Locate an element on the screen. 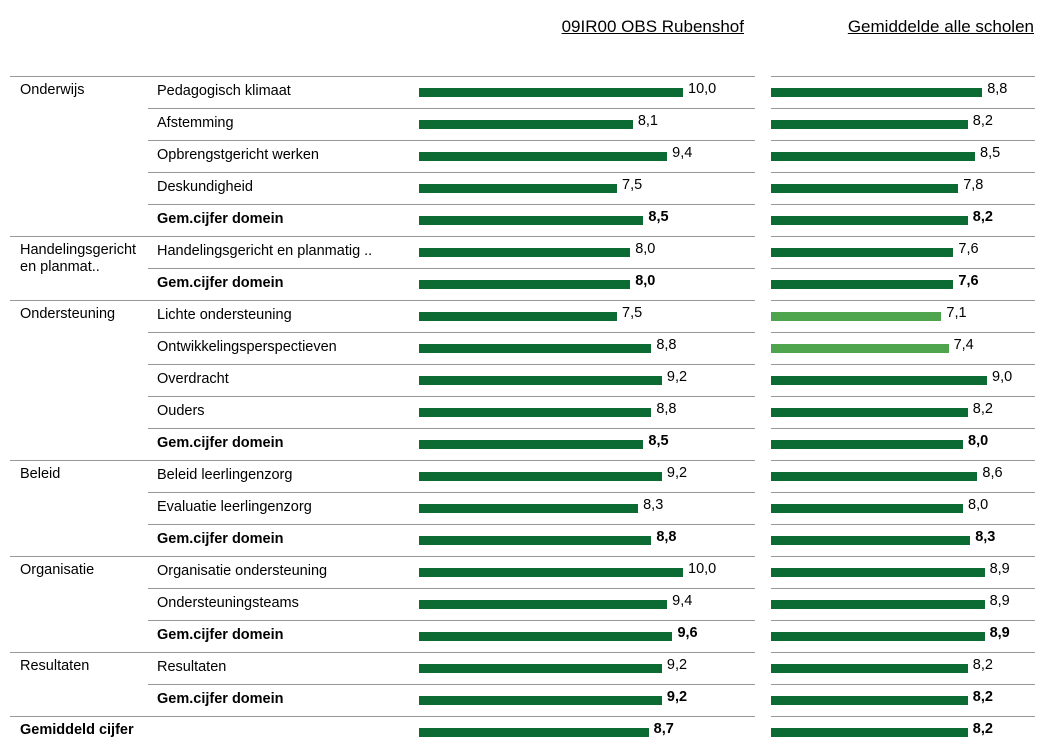 The width and height of the screenshot is (1038, 740). item-label: Ouders is located at coordinates (181, 411).